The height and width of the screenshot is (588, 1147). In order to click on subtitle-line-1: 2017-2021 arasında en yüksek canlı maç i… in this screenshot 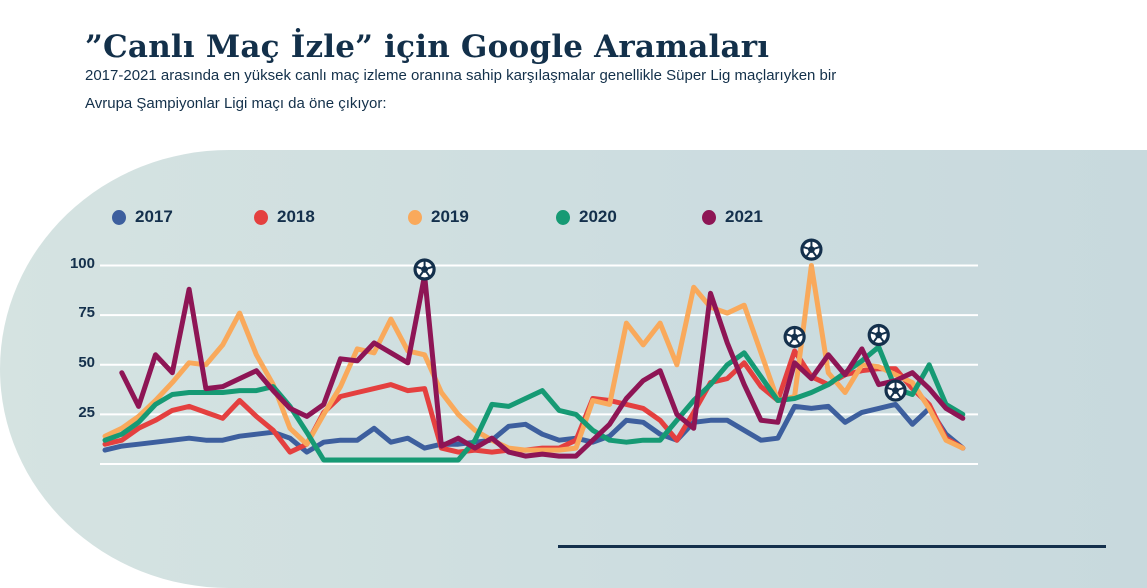, I will do `click(461, 75)`.